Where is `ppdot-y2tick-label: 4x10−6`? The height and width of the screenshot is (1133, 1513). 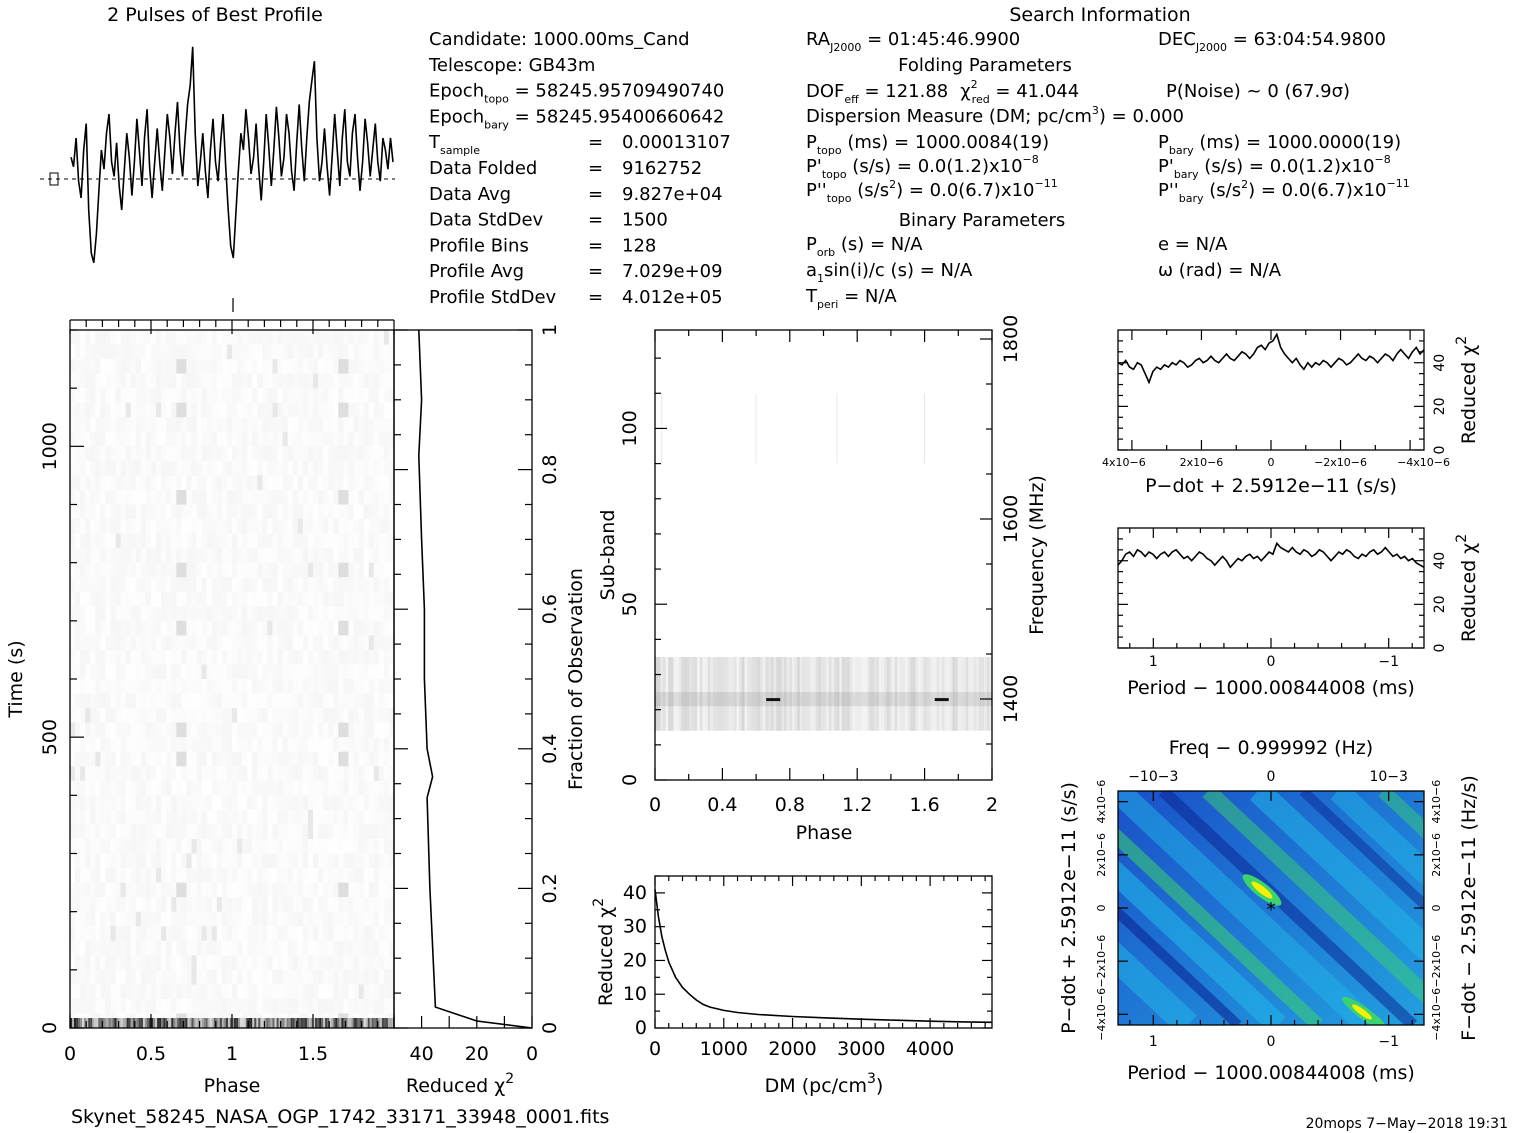 ppdot-y2tick-label: 4x10−6 is located at coordinates (1436, 802).